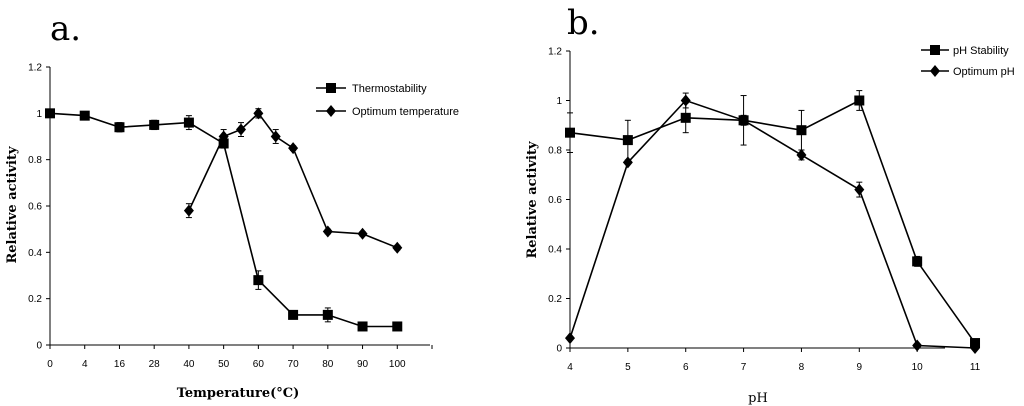 The width and height of the screenshot is (1024, 406). Describe the element at coordinates (387, 100) in the screenshot. I see `legend-a: Thermostability Optimum temperature` at that location.